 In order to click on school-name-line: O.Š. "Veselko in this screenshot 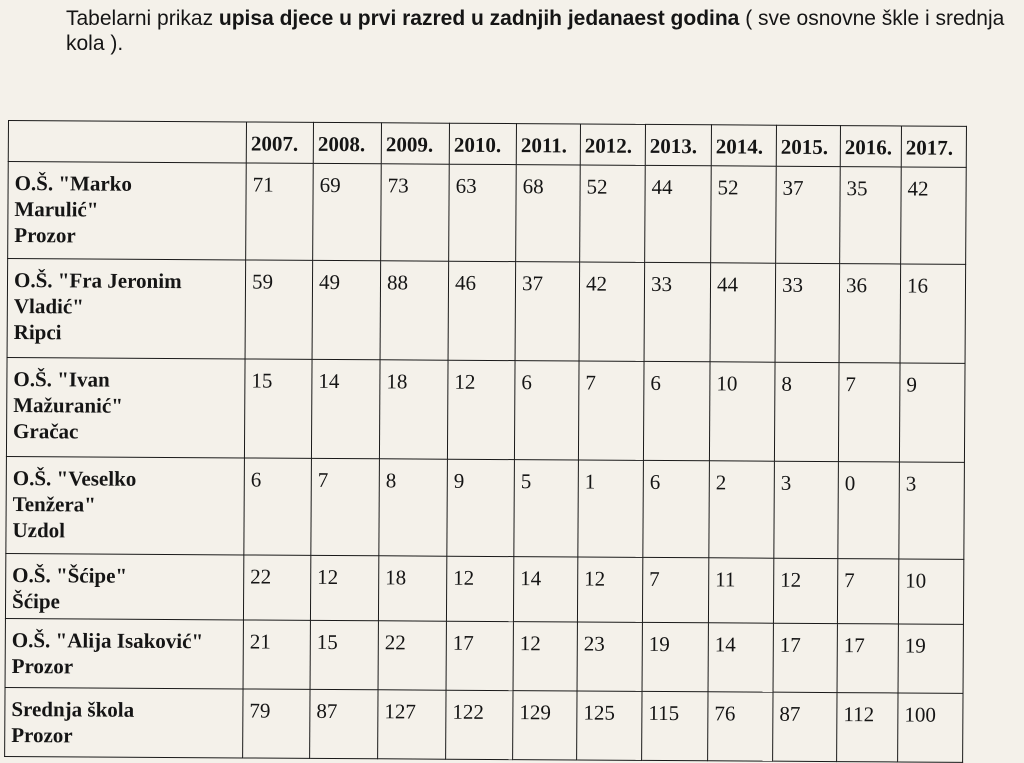, I will do `click(74, 478)`.